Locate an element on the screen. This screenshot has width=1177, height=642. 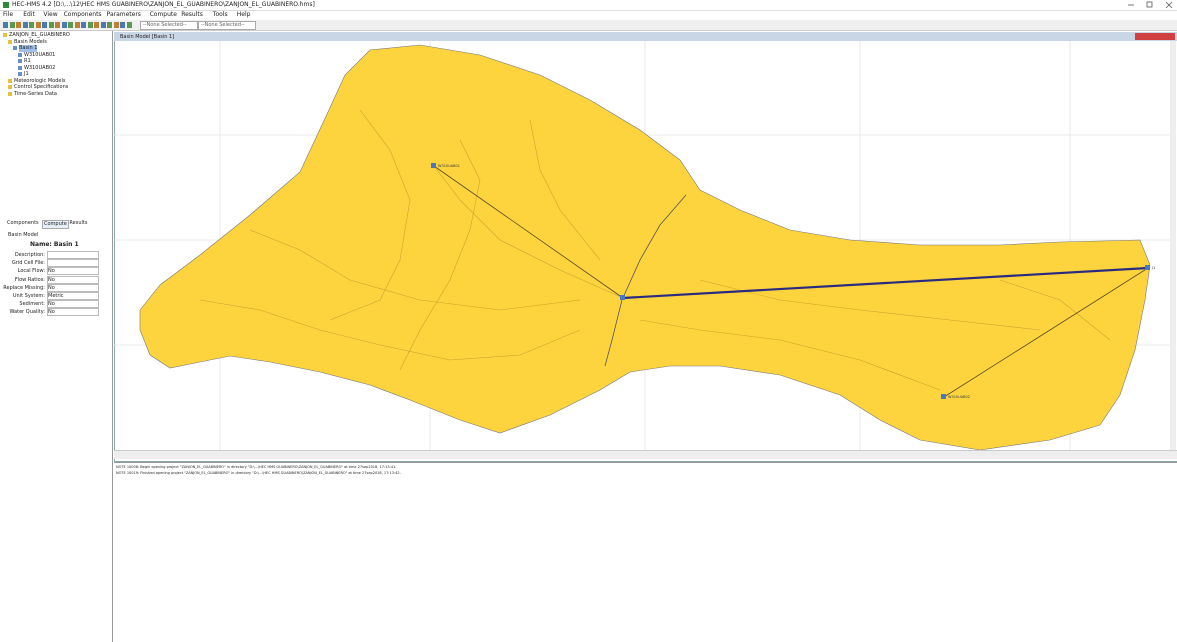
tab: Results is located at coordinates (78, 223).